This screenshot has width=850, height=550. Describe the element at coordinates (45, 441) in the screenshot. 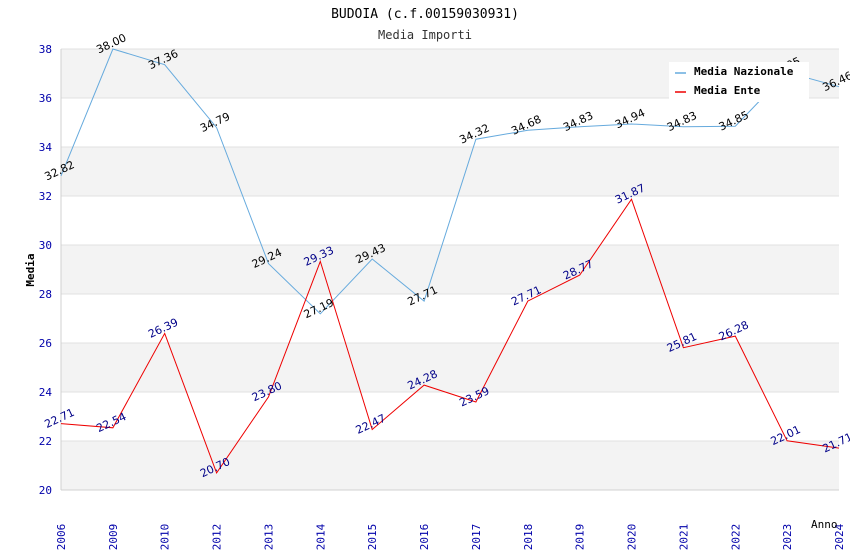

I see `y-tick-label: 22` at that location.